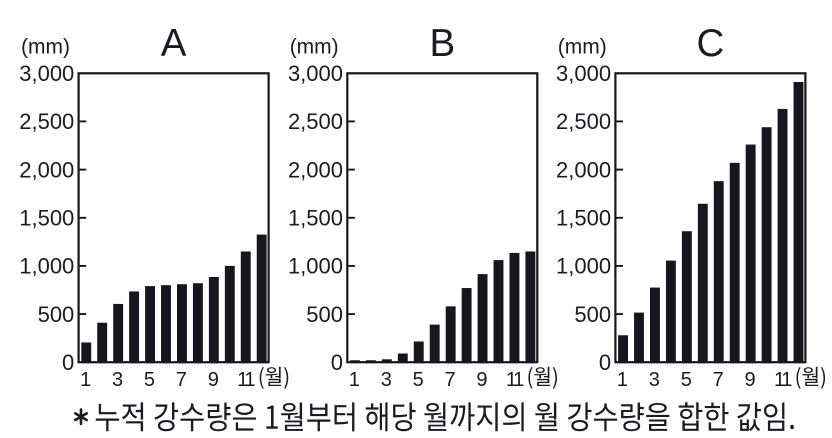  Describe the element at coordinates (442, 43) in the screenshot. I see `svg-text: B` at that location.